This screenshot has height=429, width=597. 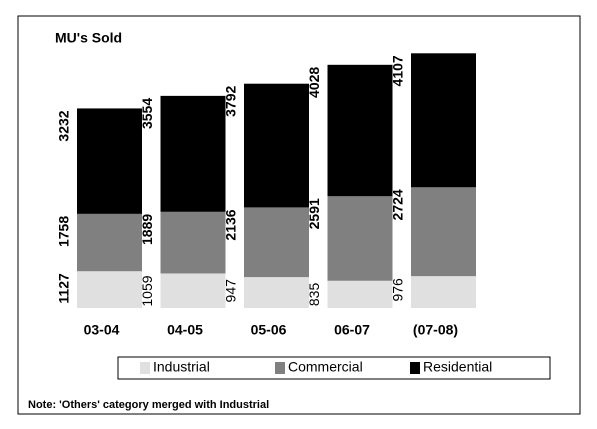 What do you see at coordinates (102, 330) in the screenshot?
I see `x-tick-label: 03-04` at bounding box center [102, 330].